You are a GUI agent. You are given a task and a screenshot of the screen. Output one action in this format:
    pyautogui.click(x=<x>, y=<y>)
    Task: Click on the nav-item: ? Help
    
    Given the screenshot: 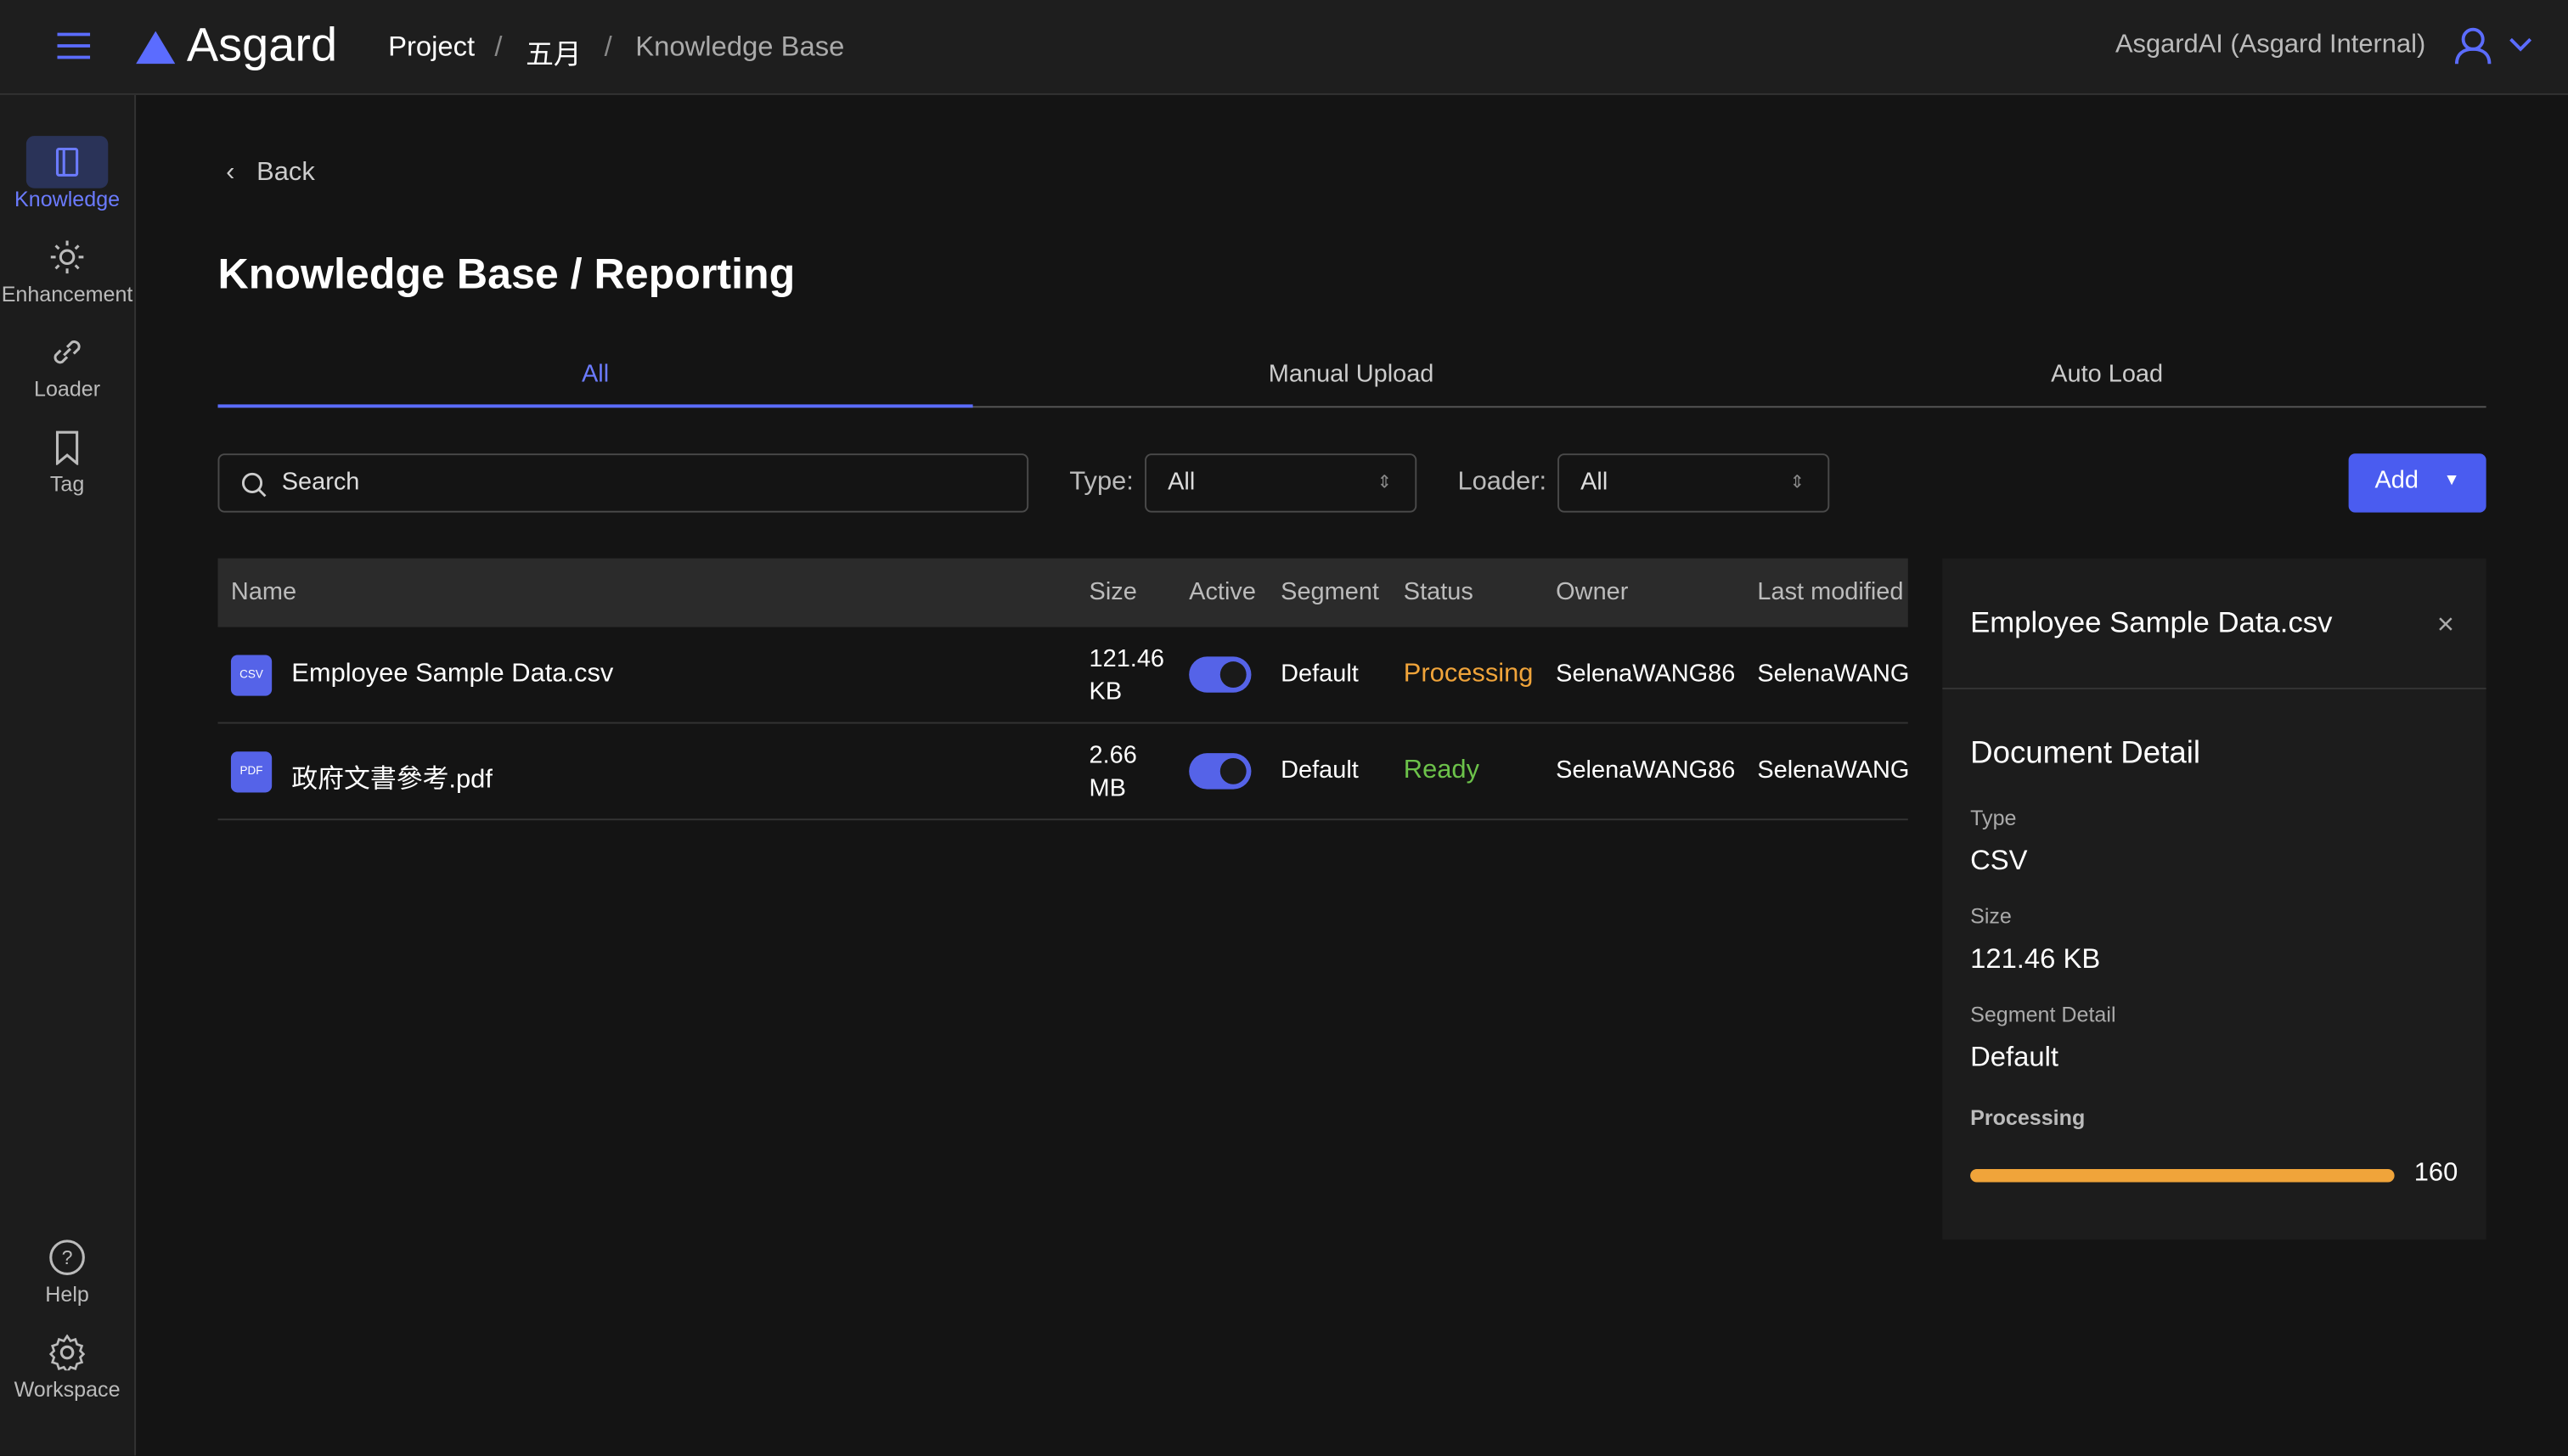 What is the action you would take?
    pyautogui.click(x=67, y=1273)
    